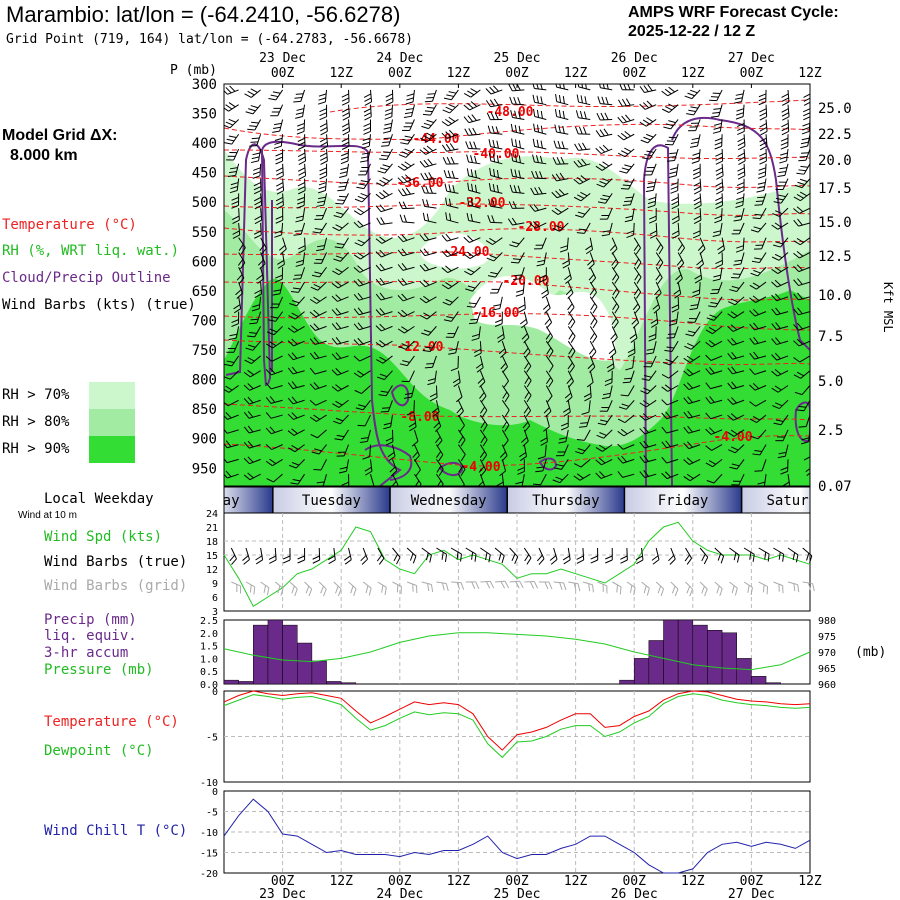 The height and width of the screenshot is (900, 900). What do you see at coordinates (215, 612) in the screenshot?
I see `wind-tick: 3` at bounding box center [215, 612].